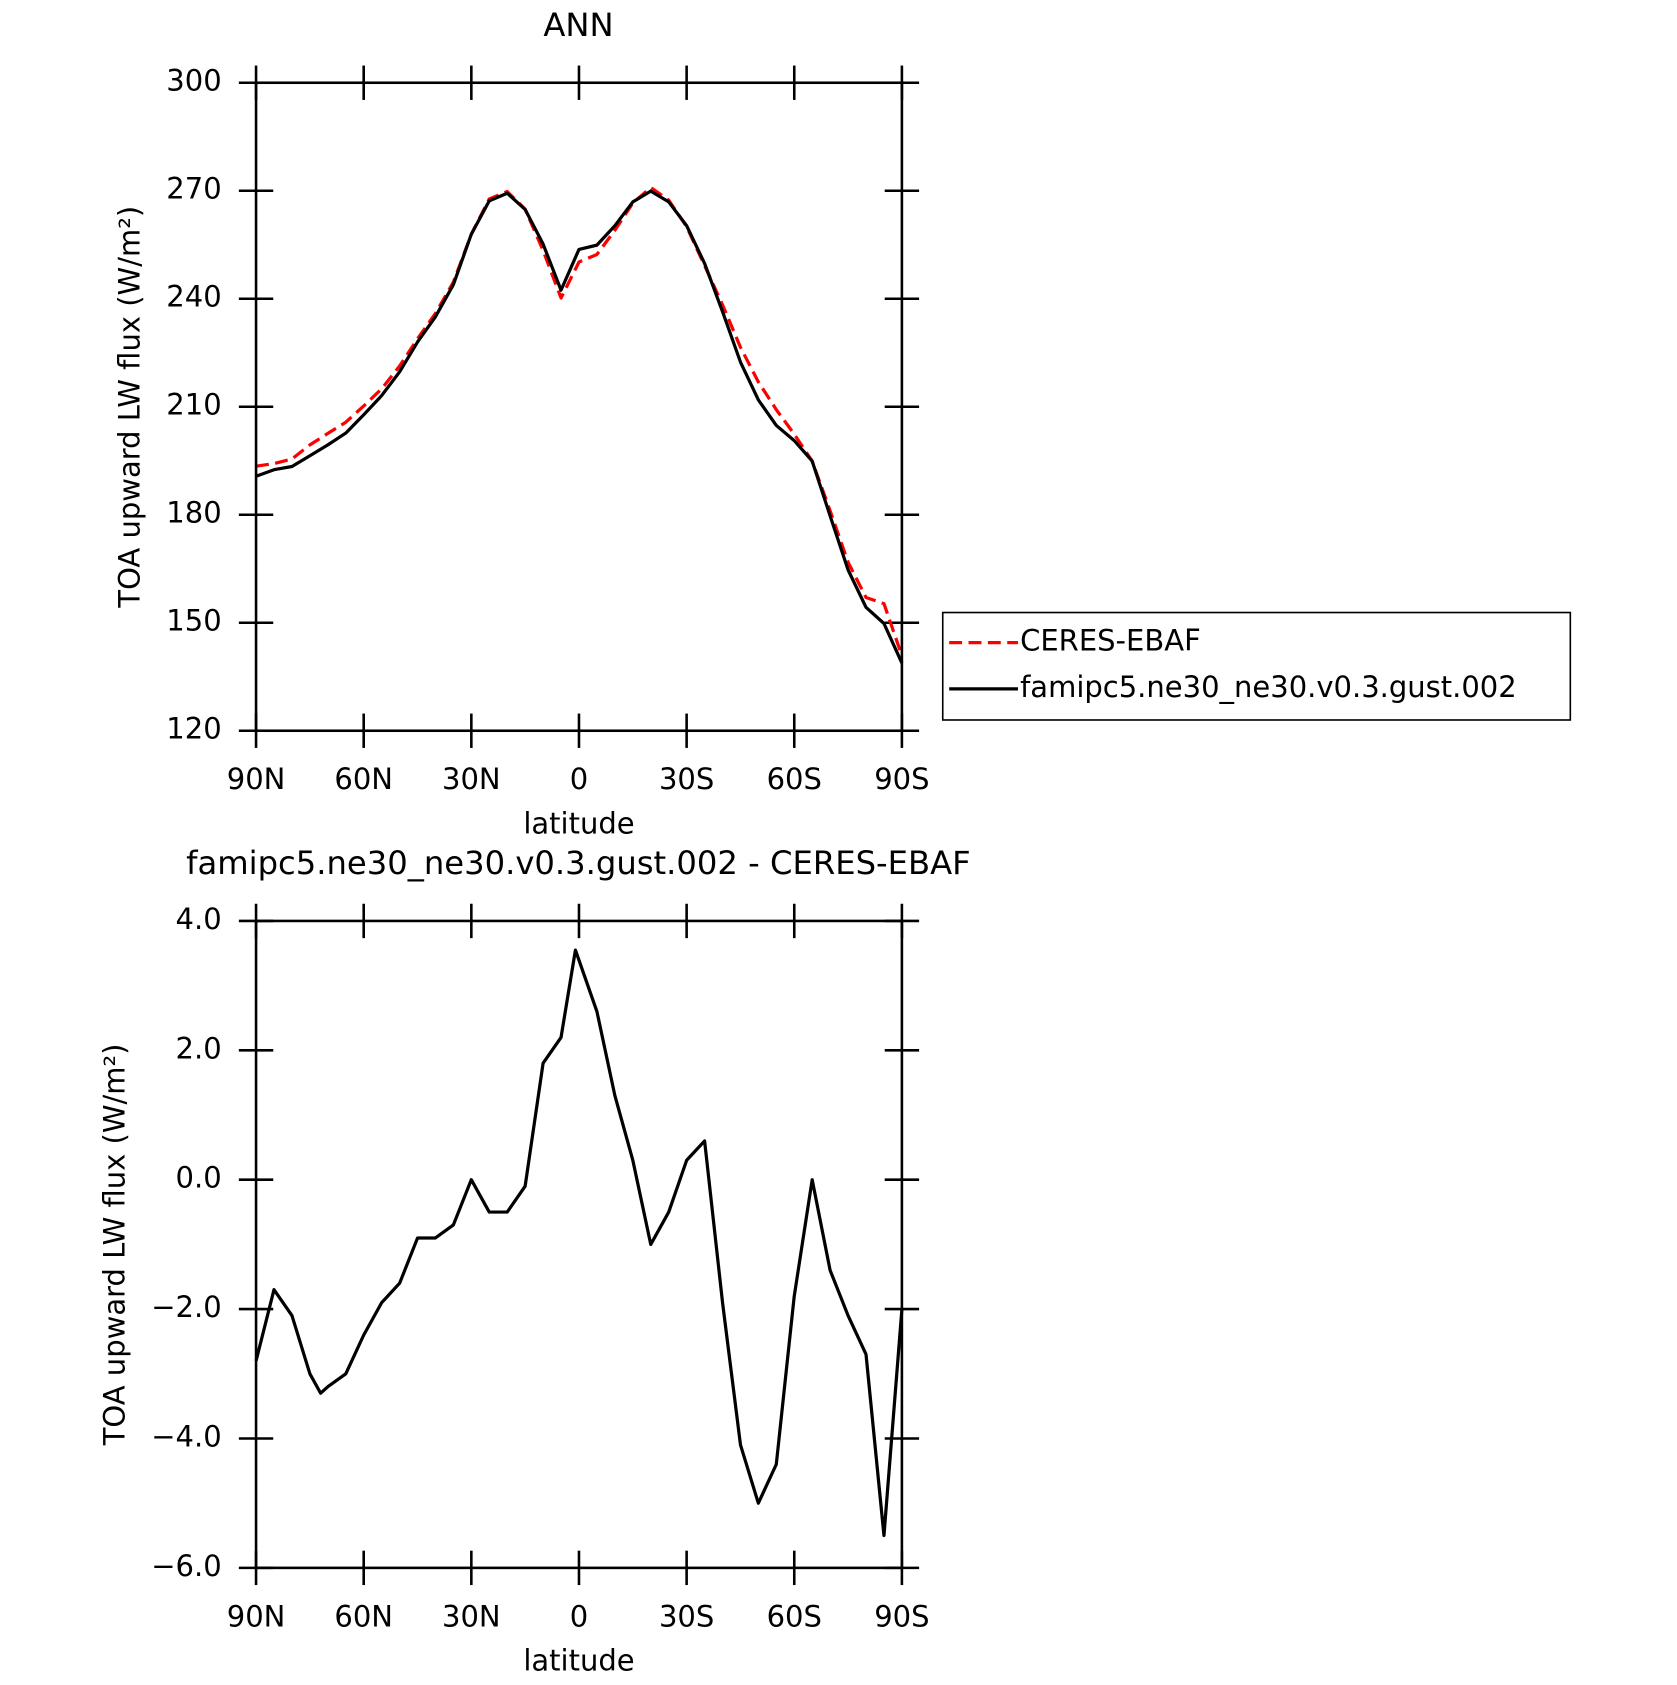 The height and width of the screenshot is (1685, 1677). I want to click on y-tick-label: 300, so click(193, 81).